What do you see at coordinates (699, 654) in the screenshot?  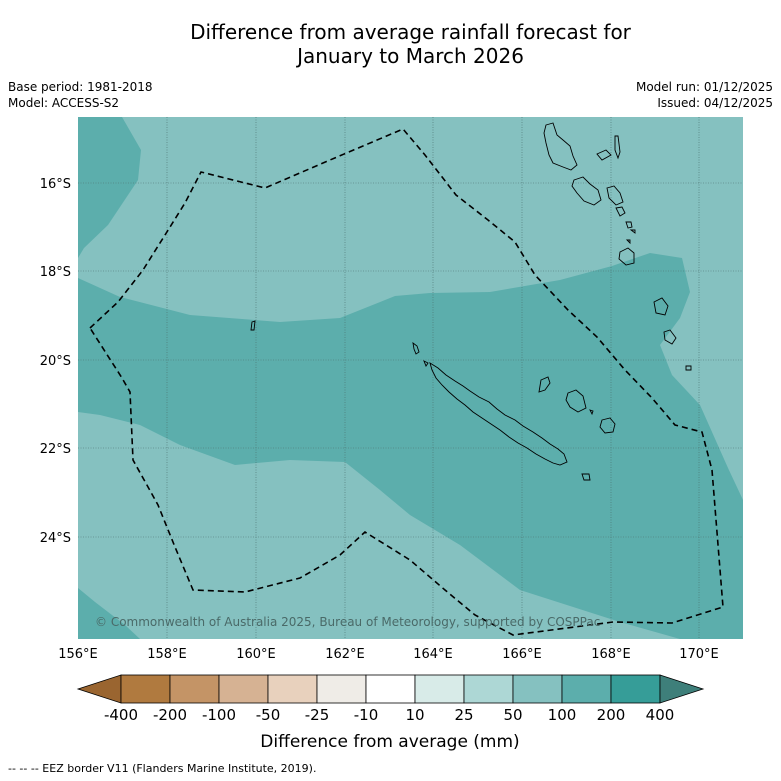 I see `lon-label-170e: 170°E` at bounding box center [699, 654].